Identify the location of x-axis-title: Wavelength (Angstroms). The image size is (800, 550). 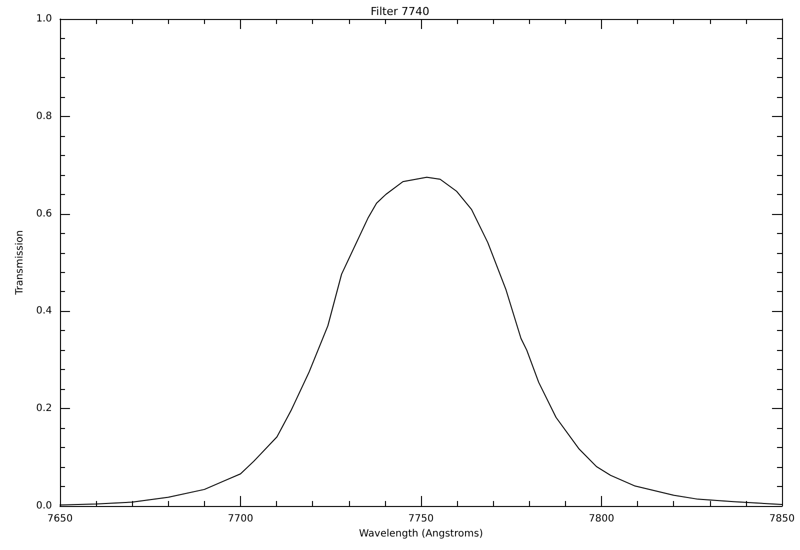
(421, 534).